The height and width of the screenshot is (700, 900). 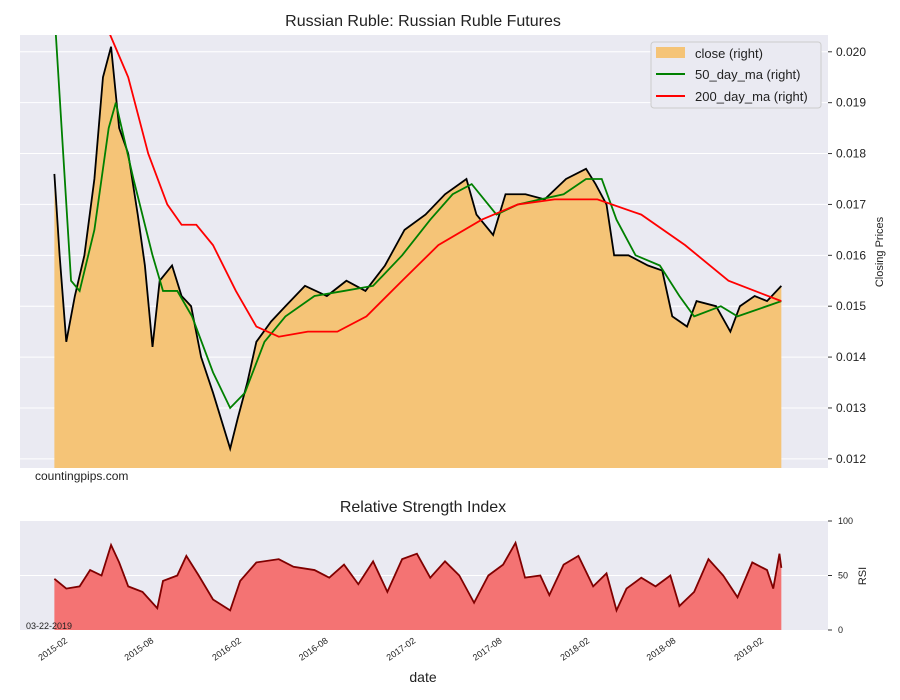 What do you see at coordinates (748, 74) in the screenshot?
I see `legend-label-ma50: 50_day_ma (right)` at bounding box center [748, 74].